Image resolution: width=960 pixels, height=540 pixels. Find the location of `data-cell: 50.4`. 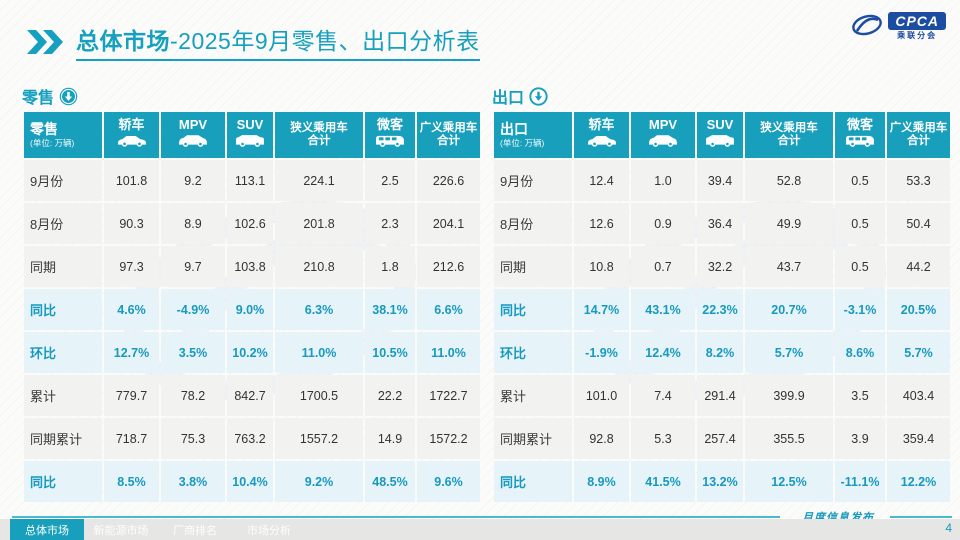

data-cell: 50.4 is located at coordinates (918, 223).